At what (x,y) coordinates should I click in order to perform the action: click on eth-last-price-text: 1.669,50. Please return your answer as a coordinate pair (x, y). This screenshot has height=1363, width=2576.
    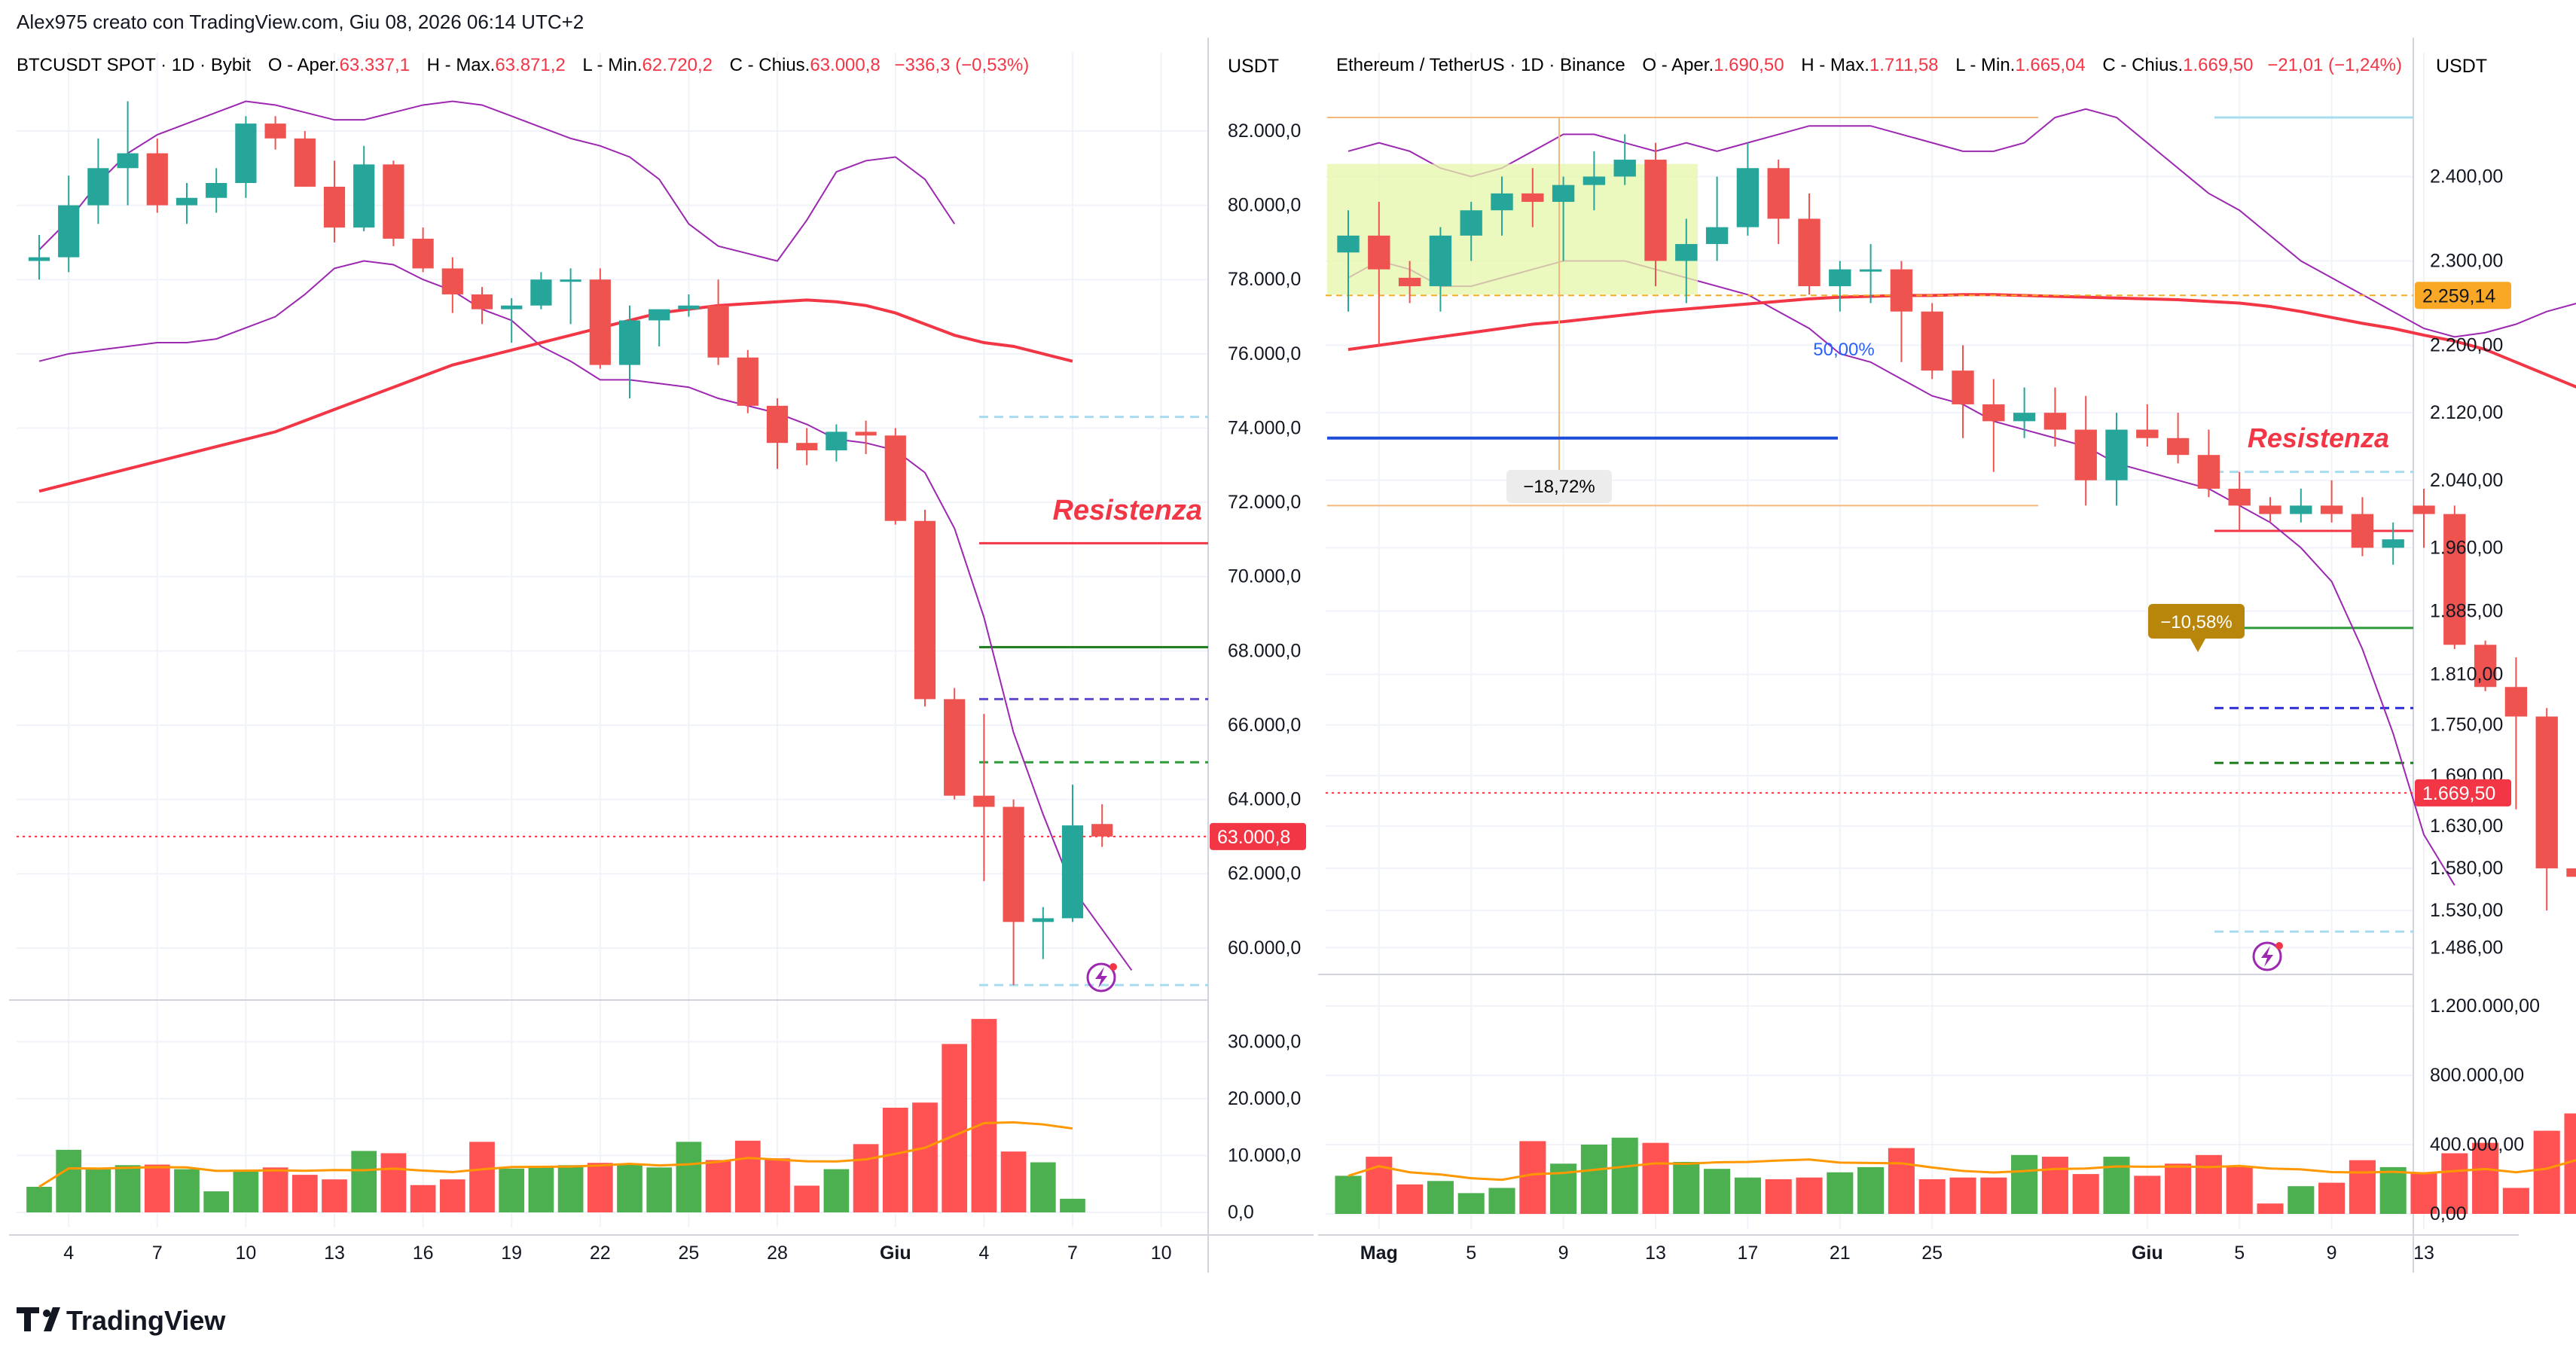
    Looking at the image, I should click on (2459, 794).